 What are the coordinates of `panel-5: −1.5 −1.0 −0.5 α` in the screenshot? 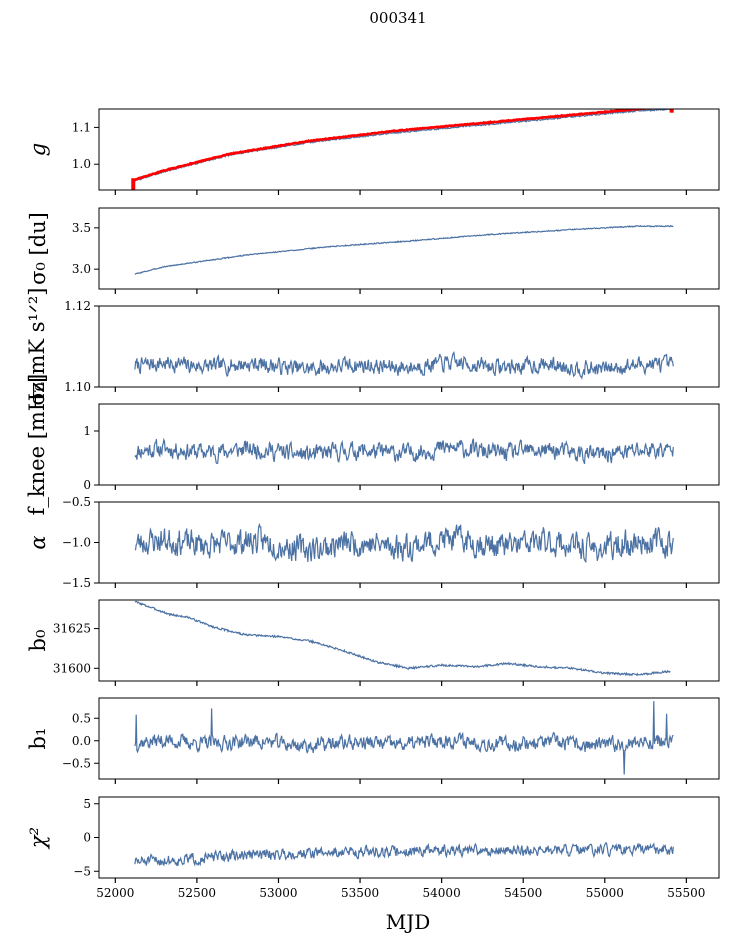 It's located at (373, 542).